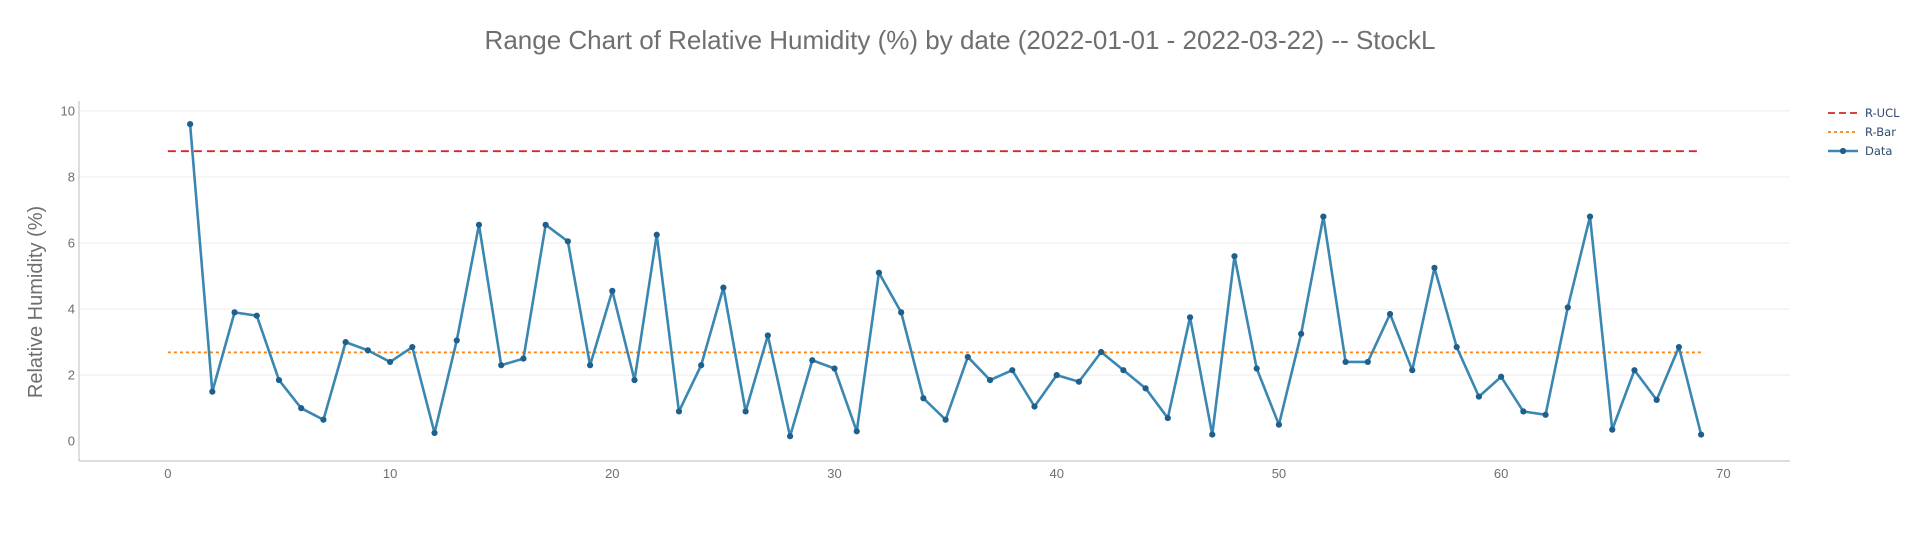 The width and height of the screenshot is (1920, 540). Describe the element at coordinates (1843, 151) in the screenshot. I see `legend-marker-data` at that location.